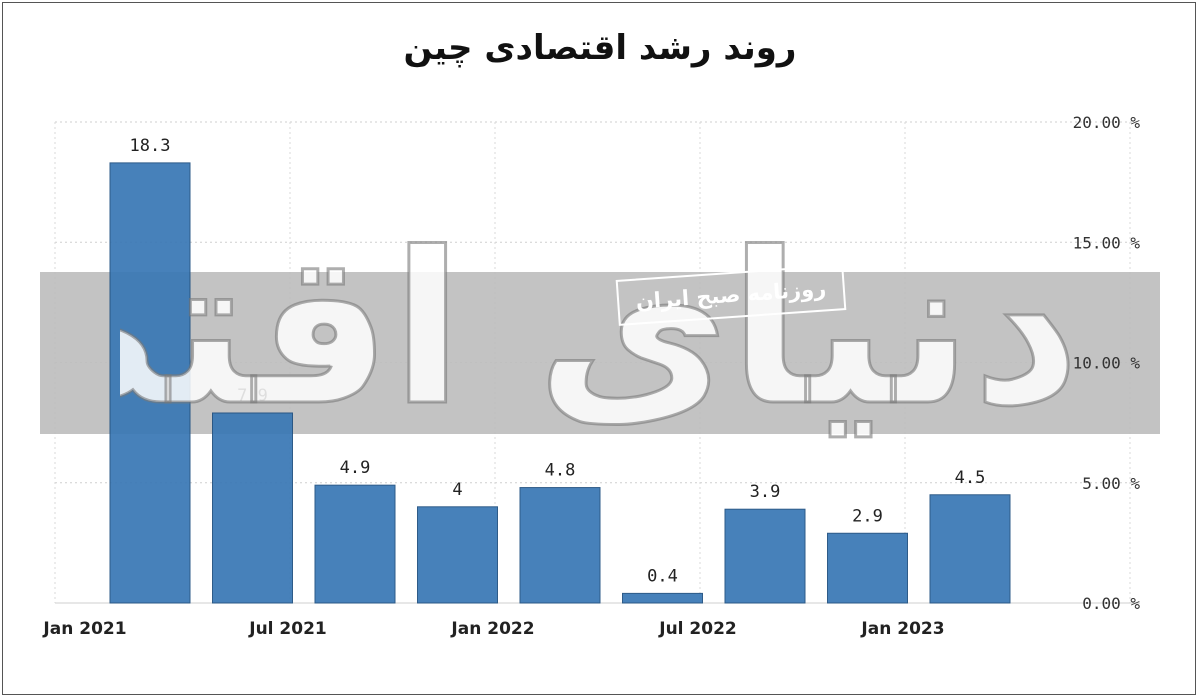 The image size is (1200, 699). What do you see at coordinates (150, 146) in the screenshot?
I see `bar-value-label: 18.3` at bounding box center [150, 146].